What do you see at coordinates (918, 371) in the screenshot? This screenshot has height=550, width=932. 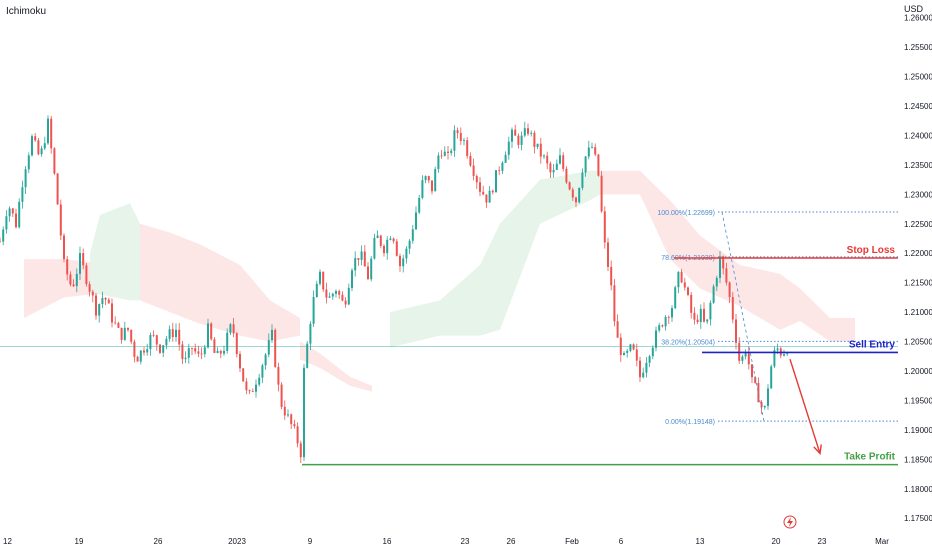 I see `price-tick-label: 1.20000` at bounding box center [918, 371].